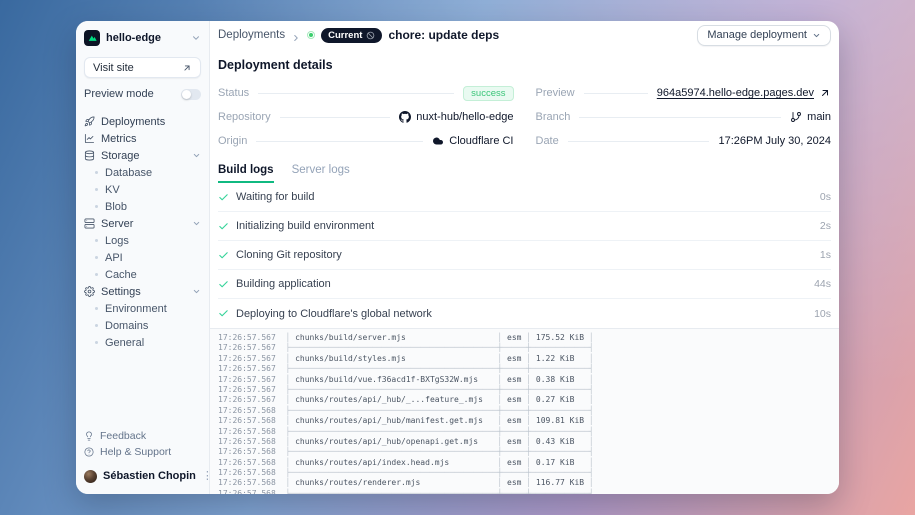  What do you see at coordinates (89, 452) in the screenshot?
I see `help-icon` at bounding box center [89, 452].